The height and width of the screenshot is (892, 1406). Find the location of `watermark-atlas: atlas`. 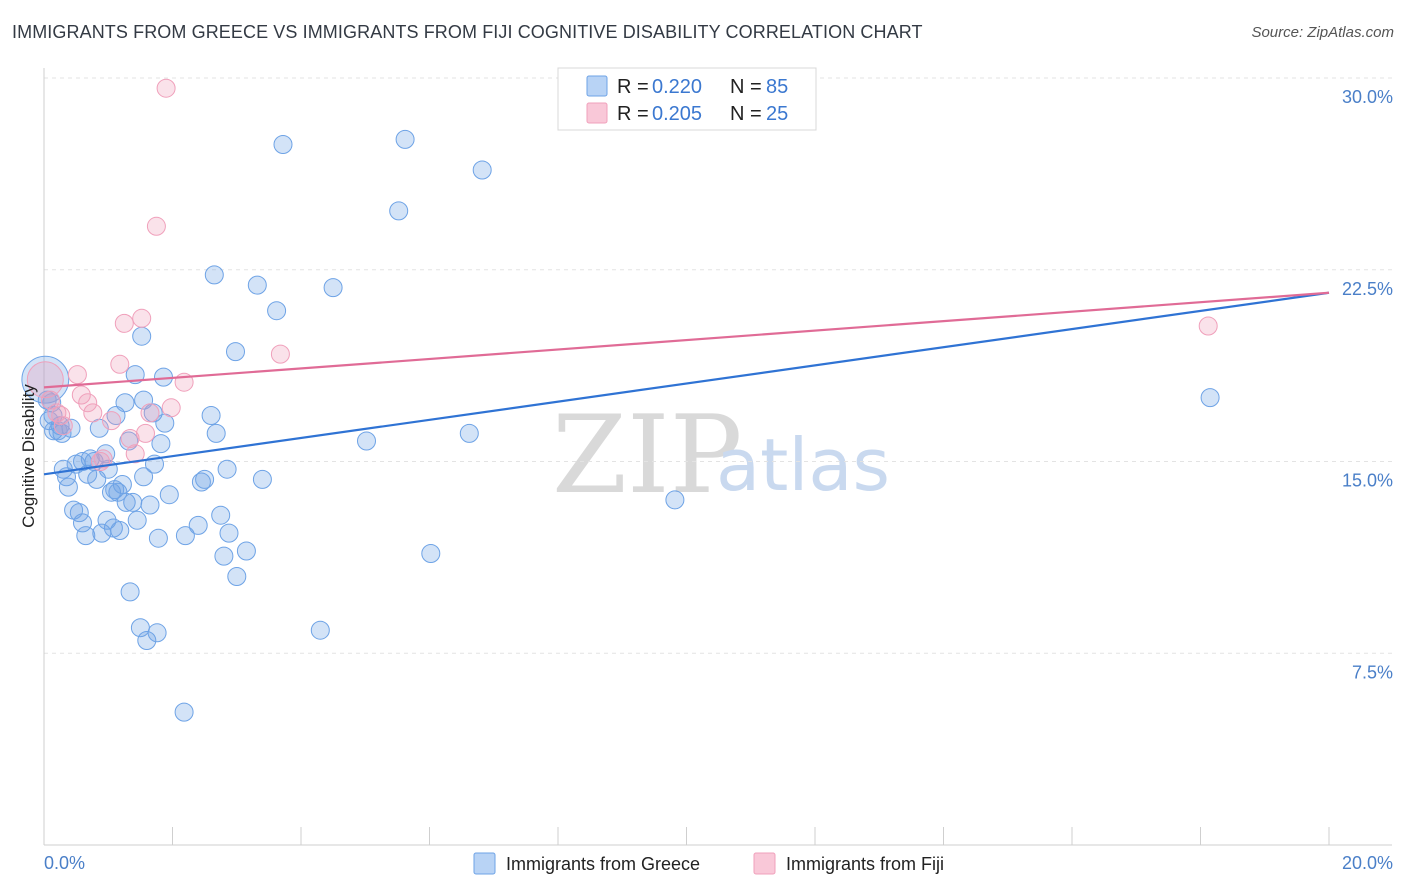

watermark-atlas: atlas is located at coordinates (803, 465).